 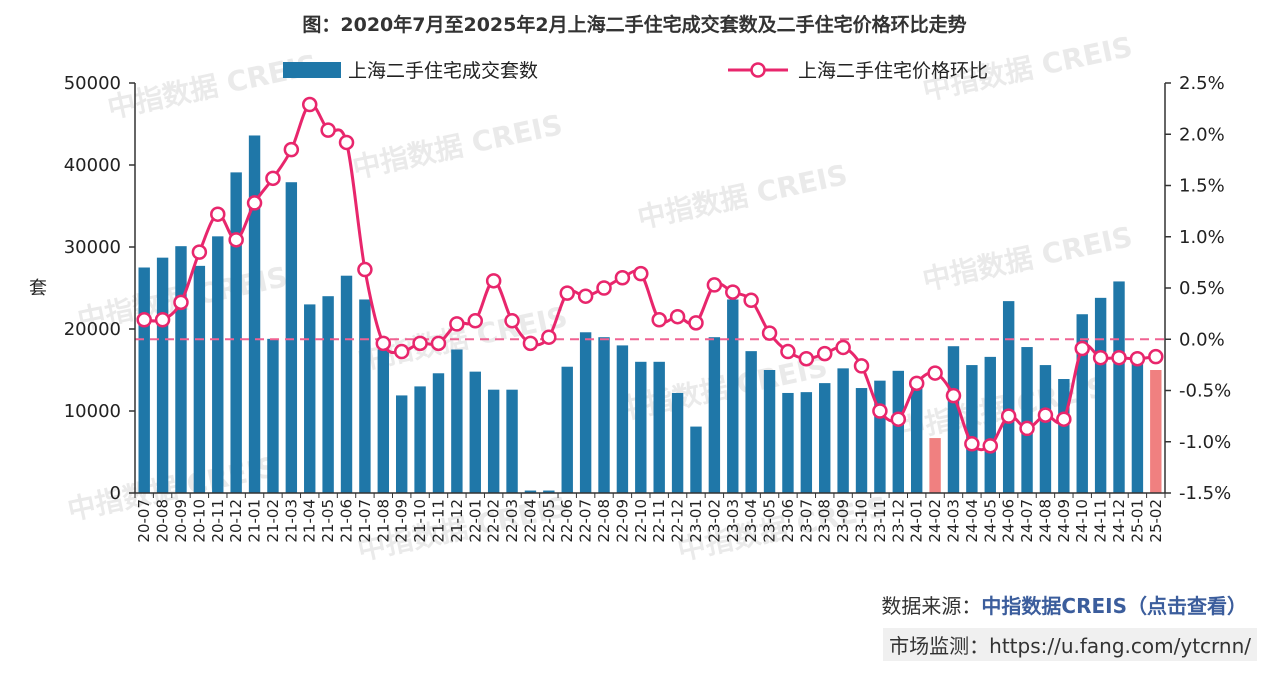 I want to click on x-tick-label: 22-05, so click(x=549, y=521).